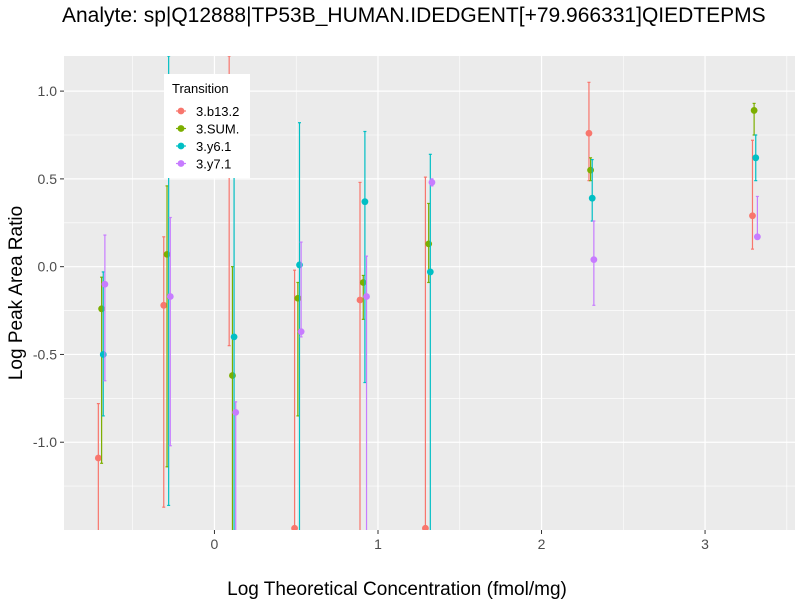  Describe the element at coordinates (45, 442) in the screenshot. I see `y-tick-label: -1.0` at that location.